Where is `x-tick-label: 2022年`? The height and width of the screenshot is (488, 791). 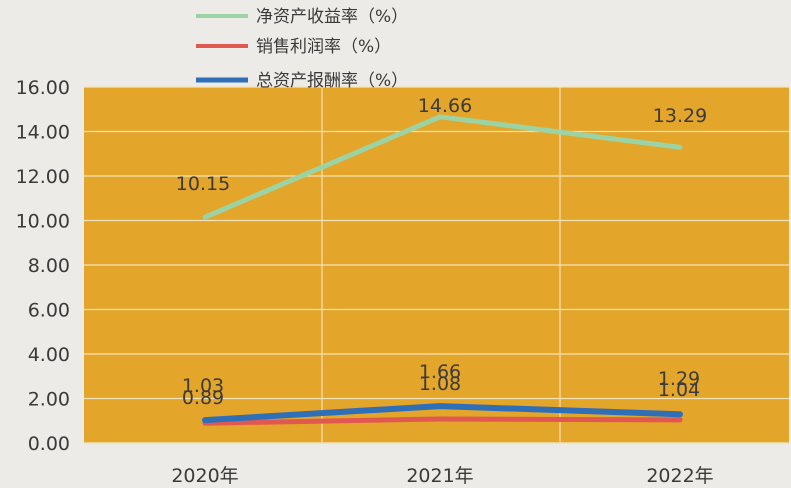
x-tick-label: 2022年 is located at coordinates (679, 476).